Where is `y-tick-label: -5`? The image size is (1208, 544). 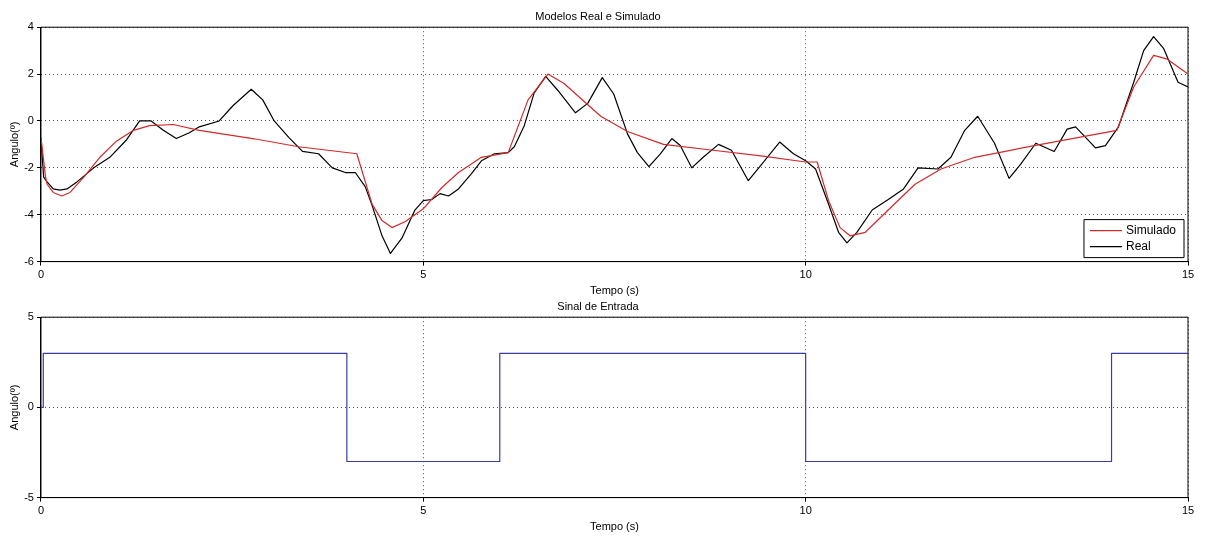 y-tick-label: -5 is located at coordinates (29, 496).